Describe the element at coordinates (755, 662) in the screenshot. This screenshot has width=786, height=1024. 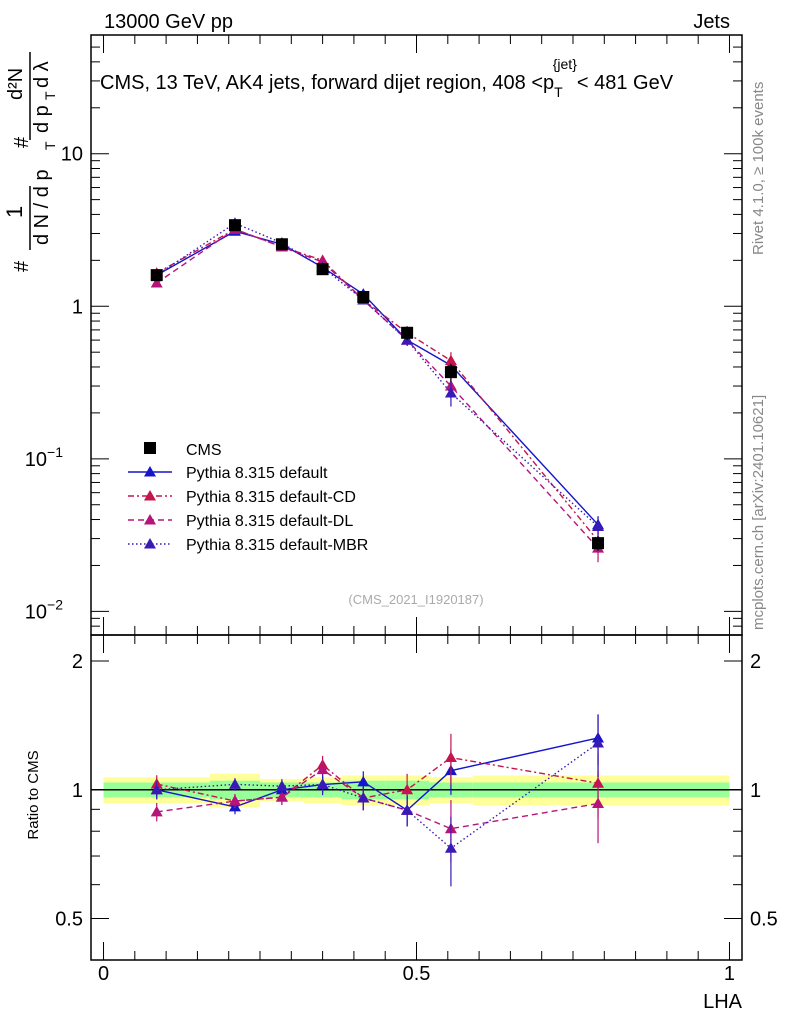
I see `ratio-tick-label-right: 2` at that location.